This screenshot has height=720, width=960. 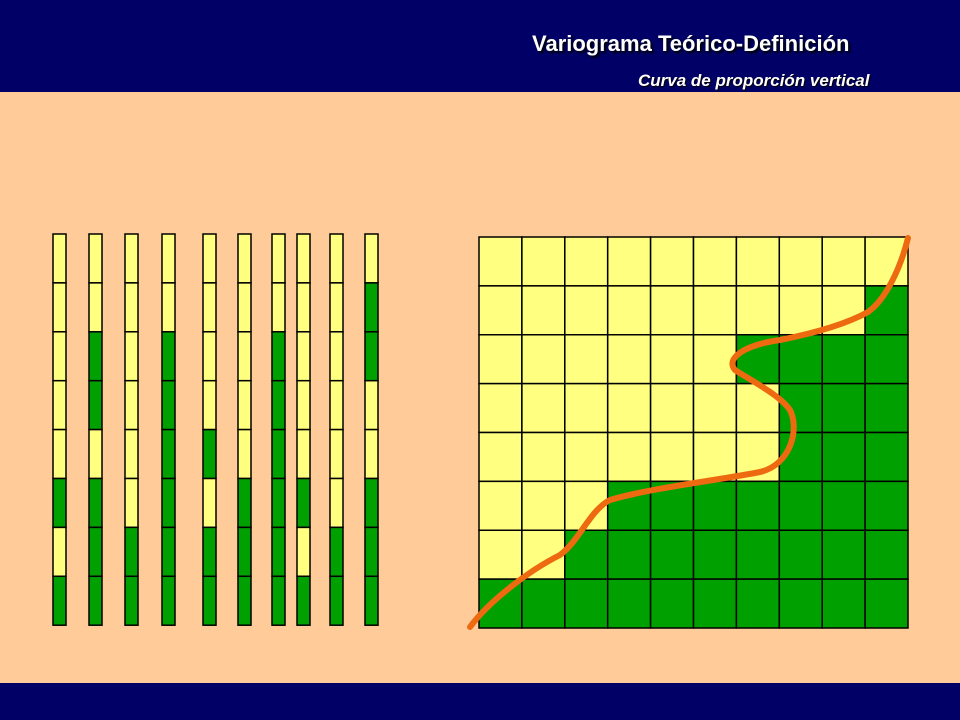 What do you see at coordinates (691, 43) in the screenshot?
I see `slide-title: Variograma Teórico-Definición` at bounding box center [691, 43].